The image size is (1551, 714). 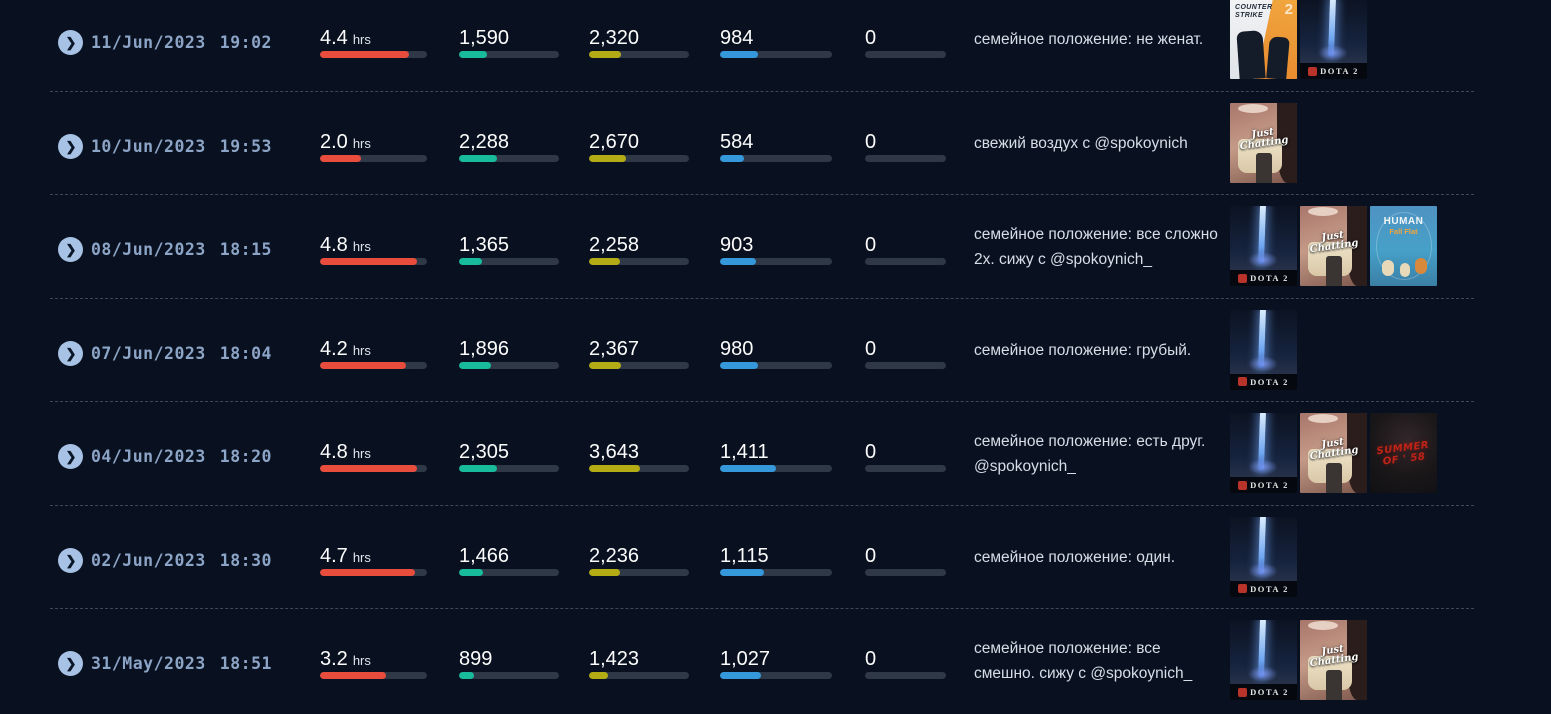 I want to click on stat-value: 1,896, so click(x=484, y=348).